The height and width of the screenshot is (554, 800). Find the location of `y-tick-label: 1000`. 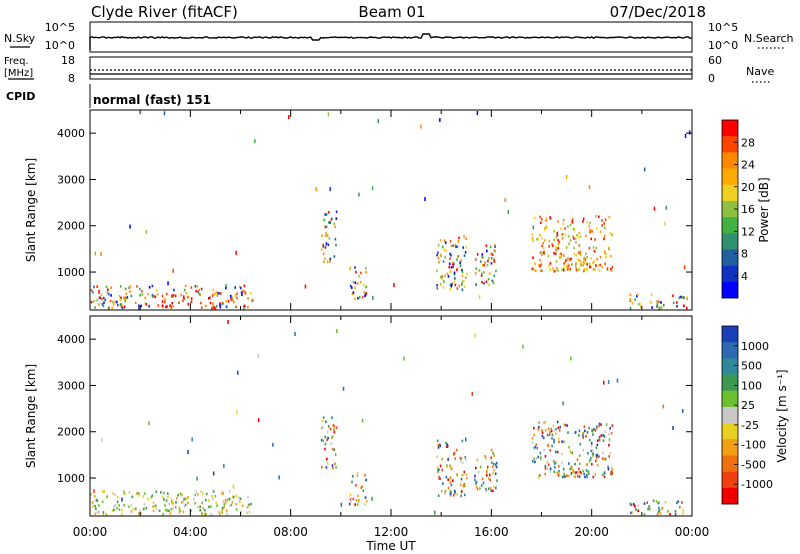

y-tick-label: 1000 is located at coordinates (71, 272).